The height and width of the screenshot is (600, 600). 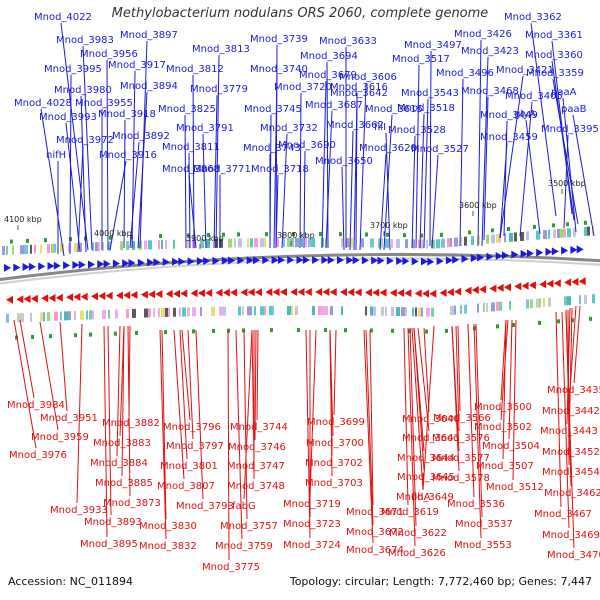 What do you see at coordinates (490, 51) in the screenshot?
I see `forward-gene-label: Mnod_3423` at bounding box center [490, 51].